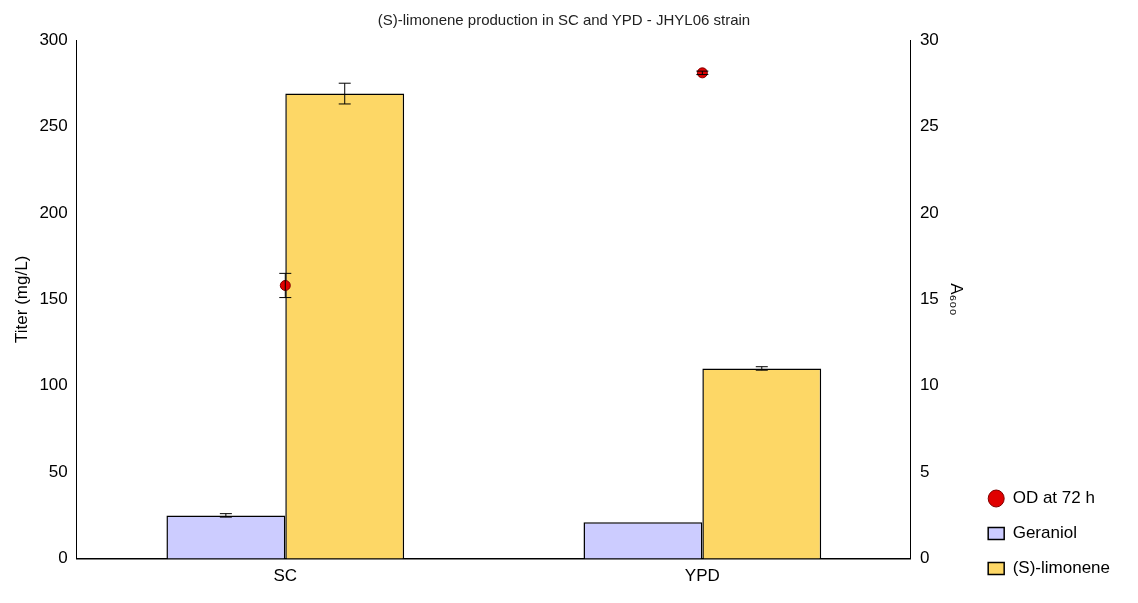 This screenshot has height=603, width=1138. Describe the element at coordinates (929, 385) in the screenshot. I see `y2-tick-label: 10` at that location.